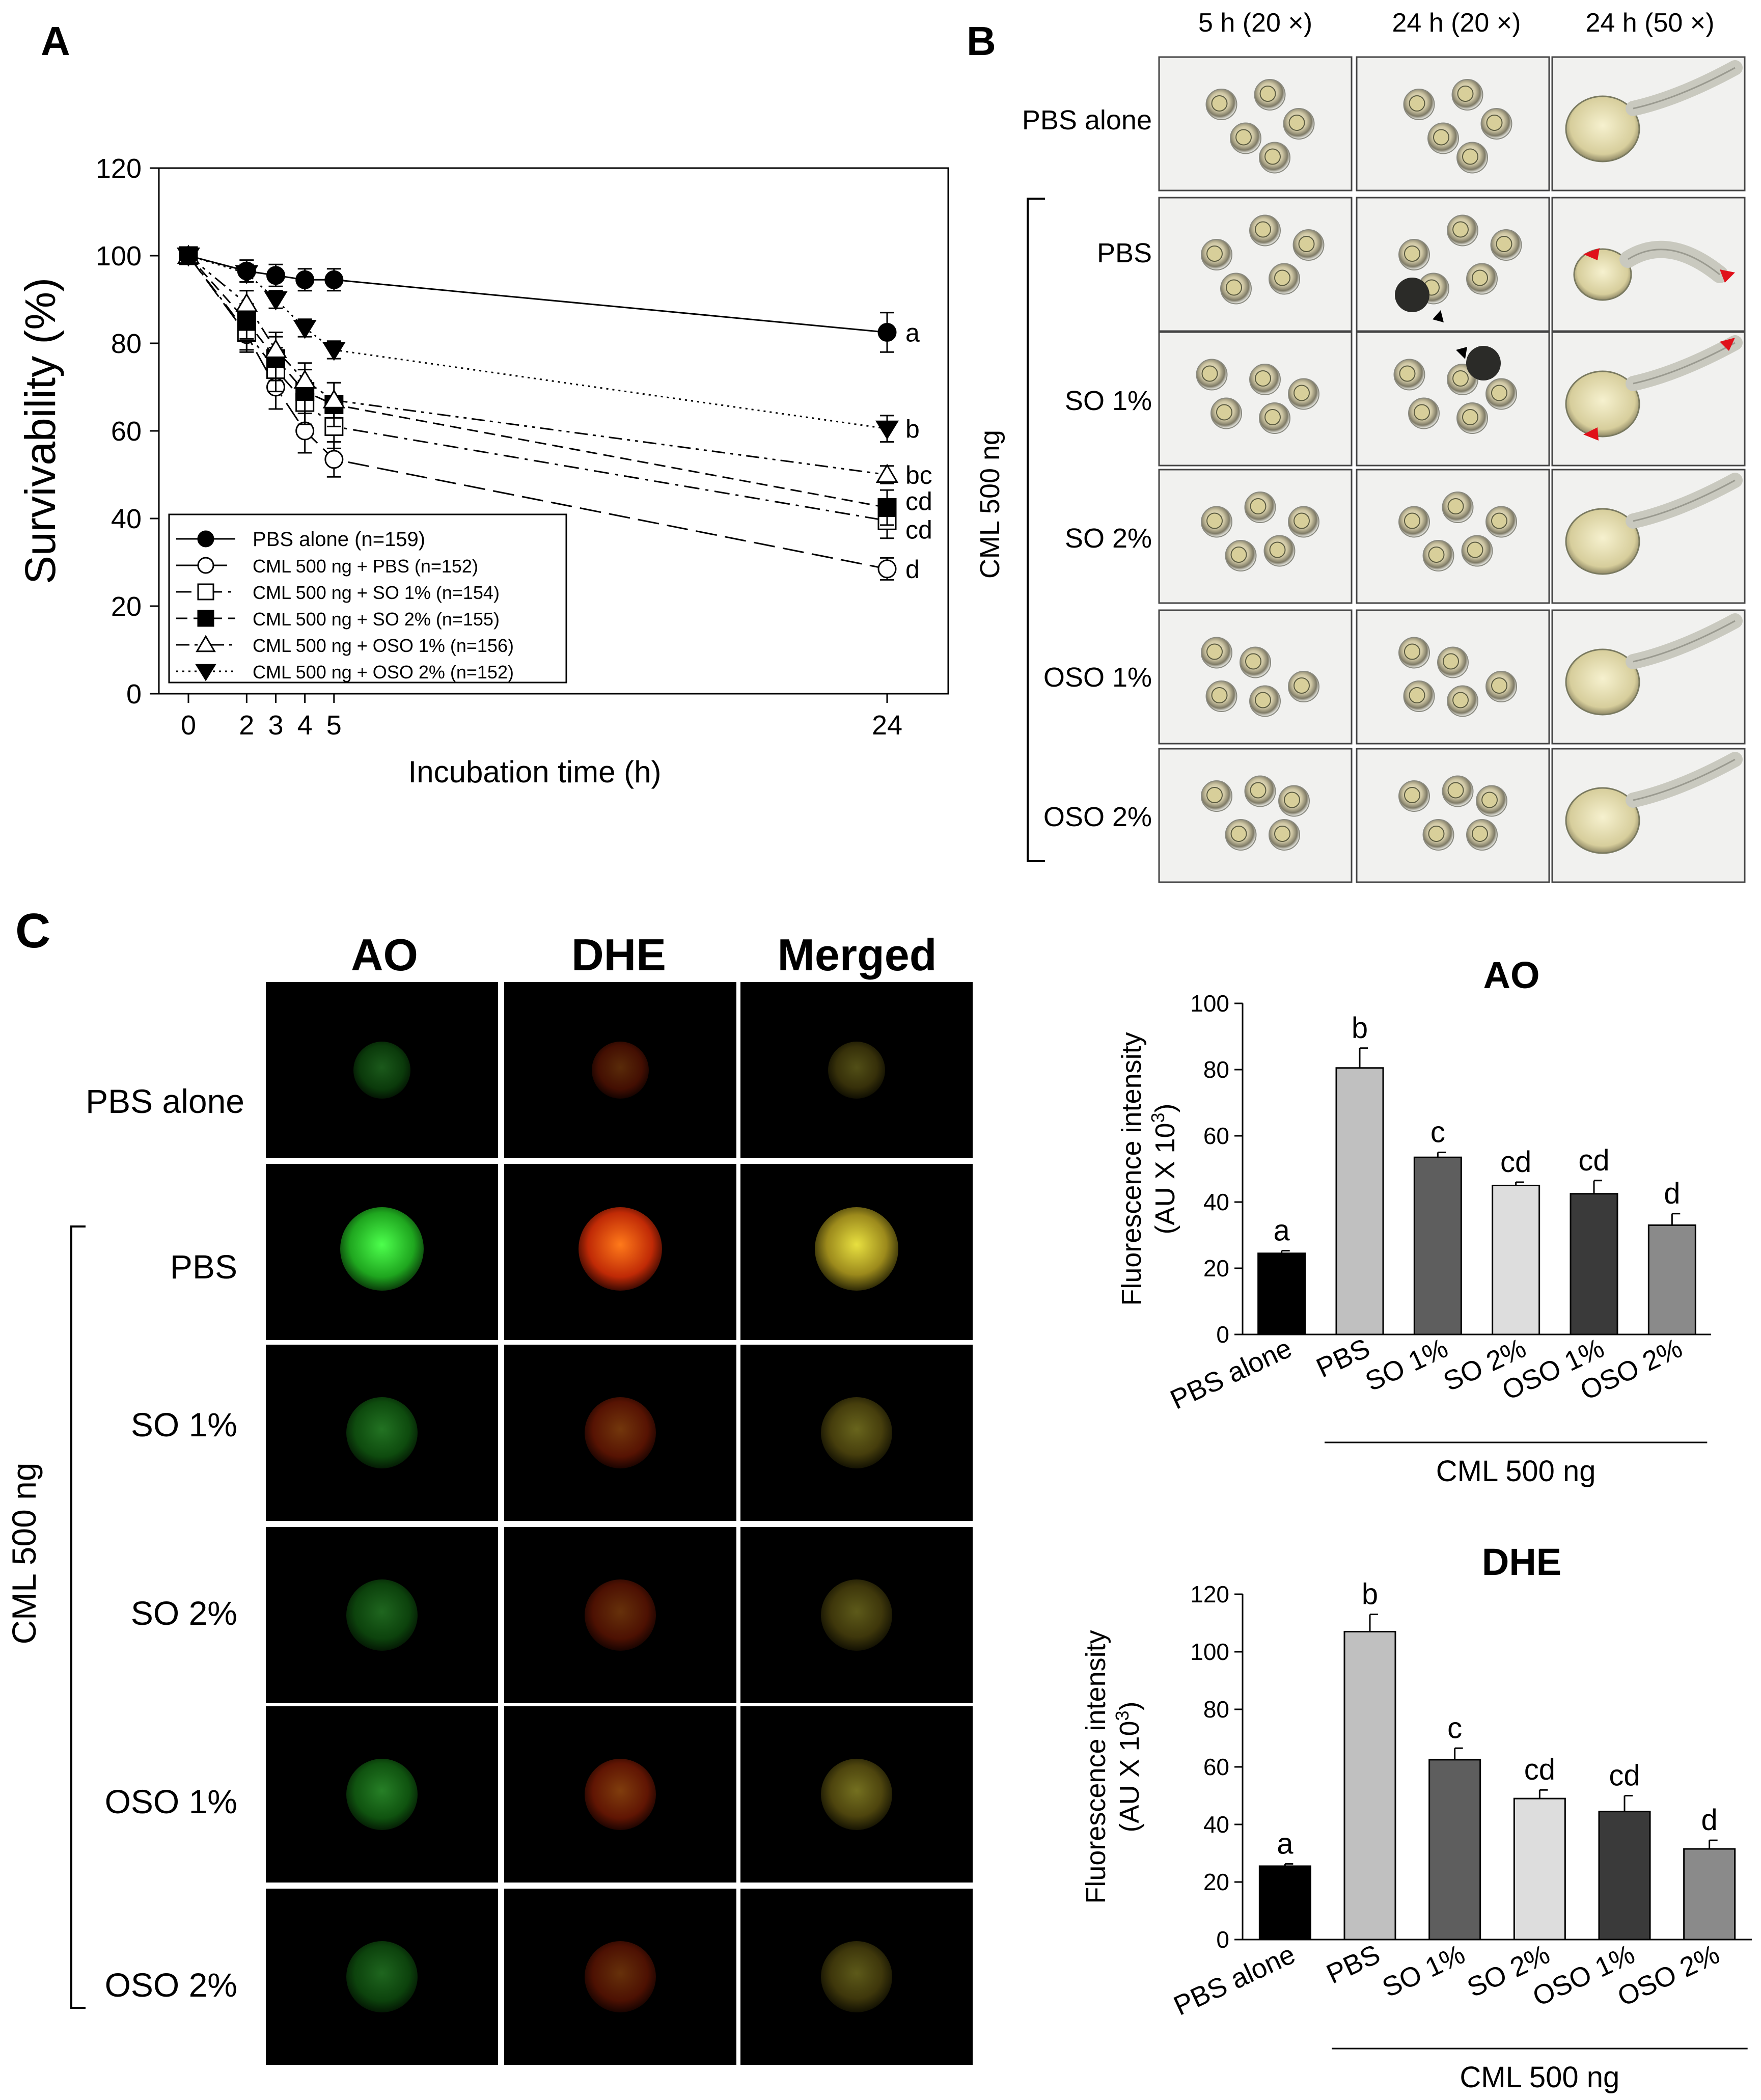 The width and height of the screenshot is (1761, 2100). What do you see at coordinates (1456, 23) in the screenshot?
I see `column-header-24h-20x: 24 h (20 ×)` at bounding box center [1456, 23].